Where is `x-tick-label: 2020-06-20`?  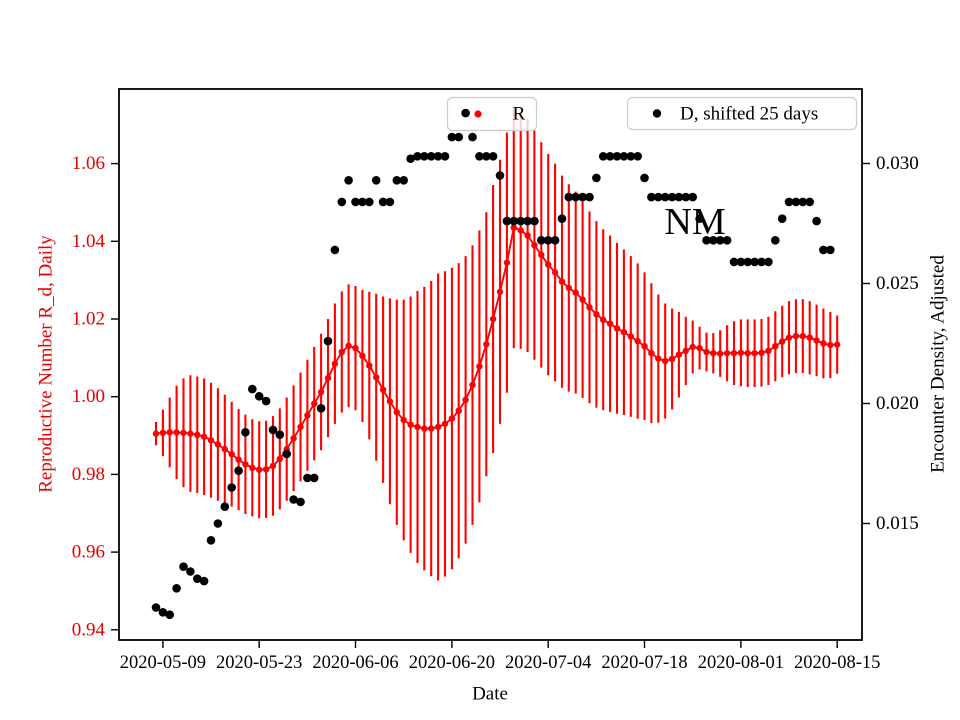
x-tick-label: 2020-06-20 is located at coordinates (452, 663).